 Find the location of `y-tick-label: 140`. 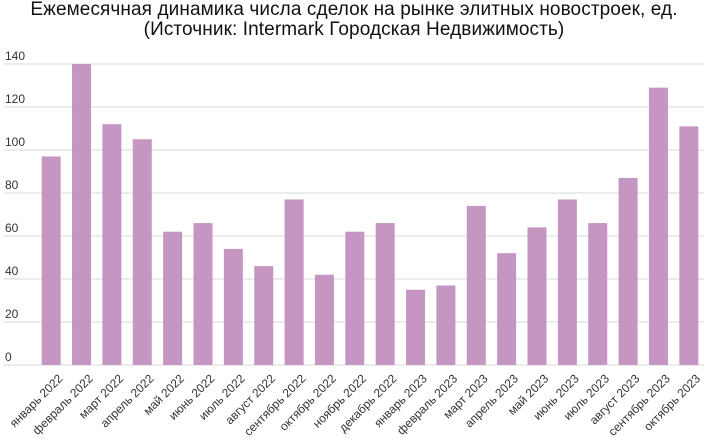

y-tick-label: 140 is located at coordinates (15, 56).